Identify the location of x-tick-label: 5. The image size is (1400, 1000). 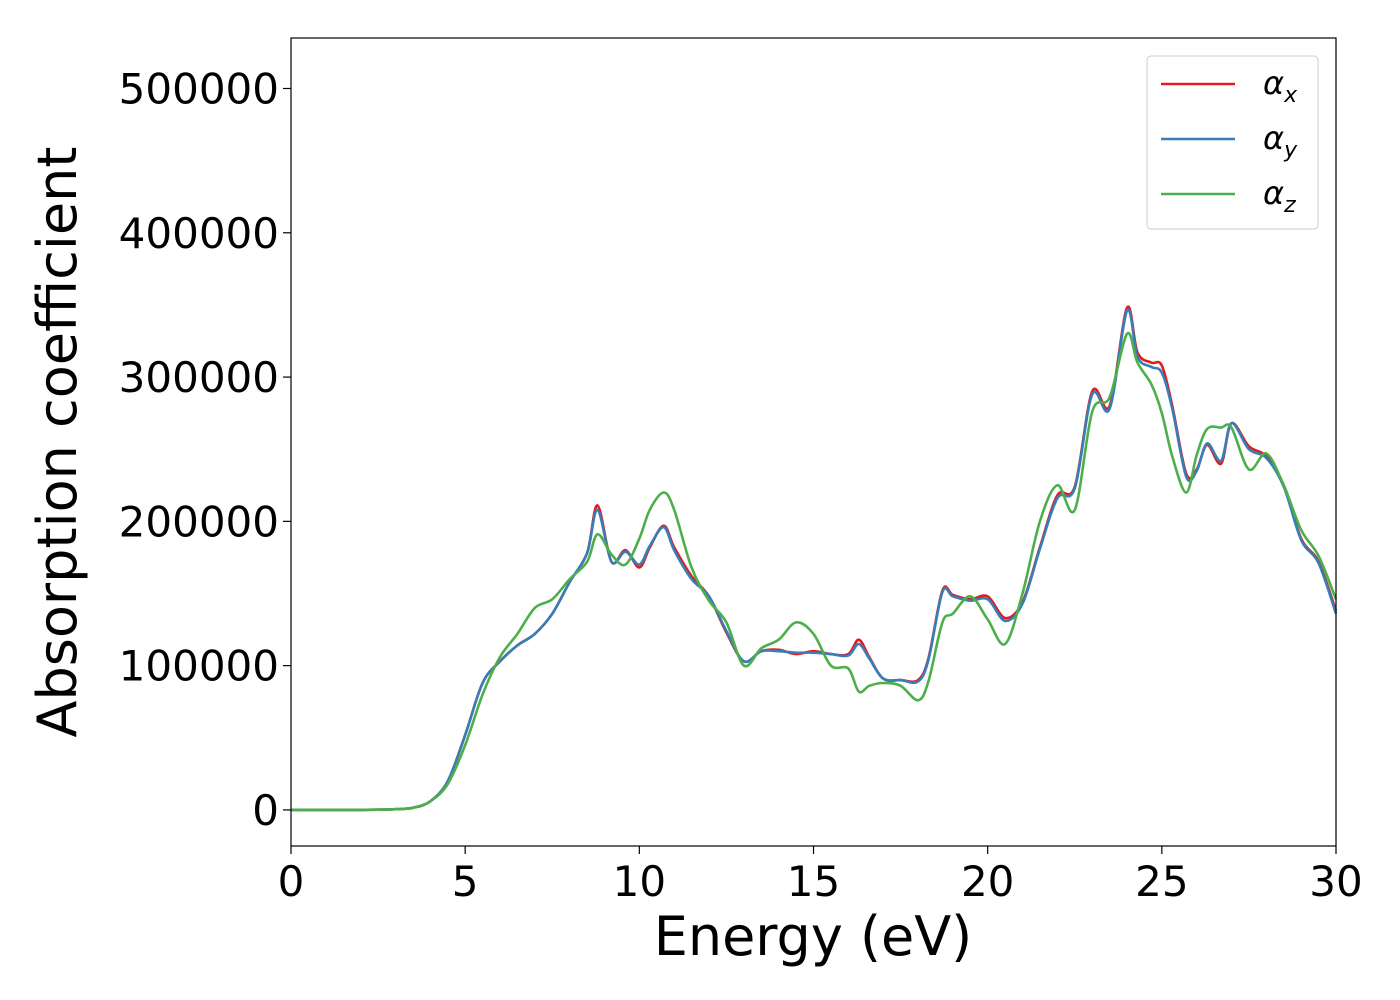
(465, 881).